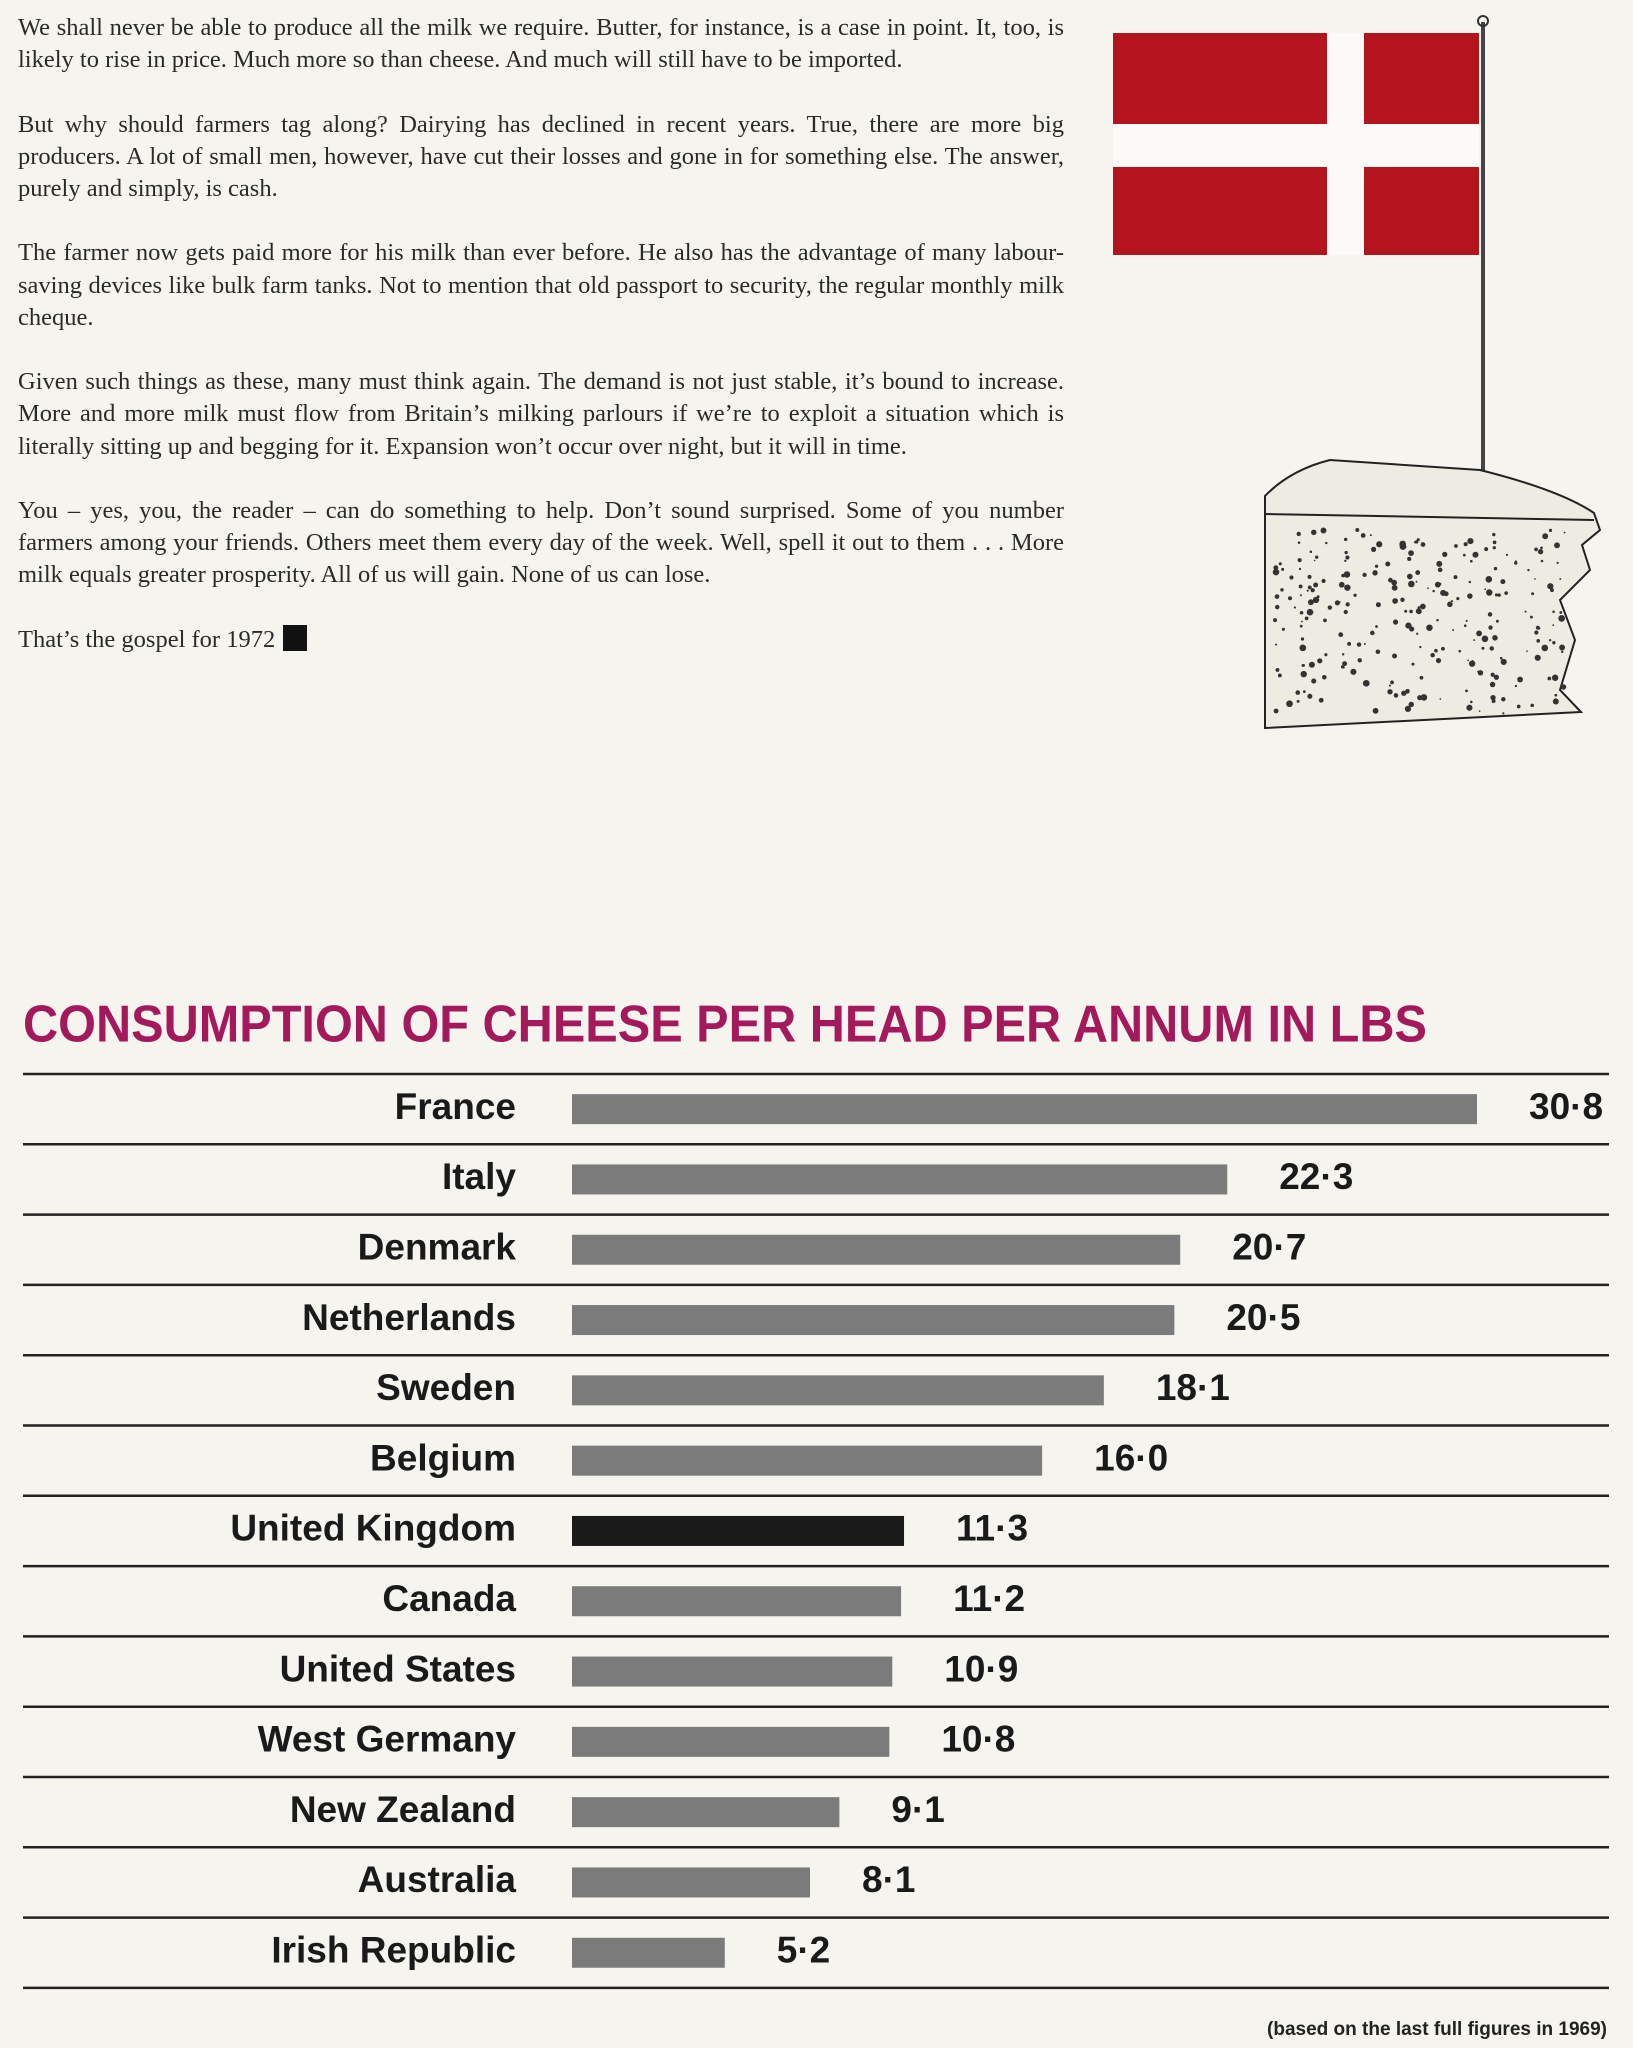  Describe the element at coordinates (1316, 1176) in the screenshot. I see `value-label: 22·3` at that location.